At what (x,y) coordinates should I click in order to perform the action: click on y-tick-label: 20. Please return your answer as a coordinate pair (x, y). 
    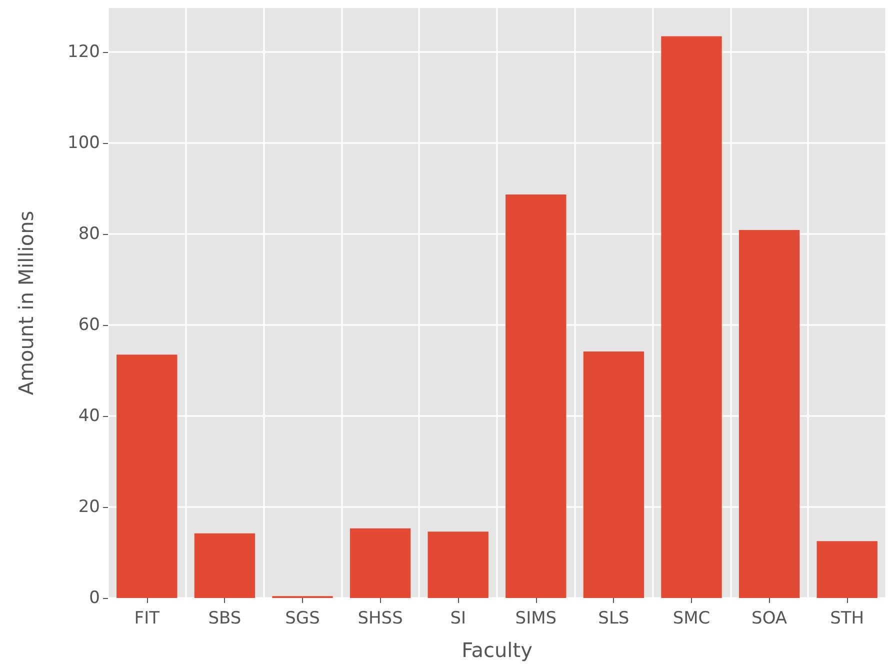
    Looking at the image, I should click on (89, 507).